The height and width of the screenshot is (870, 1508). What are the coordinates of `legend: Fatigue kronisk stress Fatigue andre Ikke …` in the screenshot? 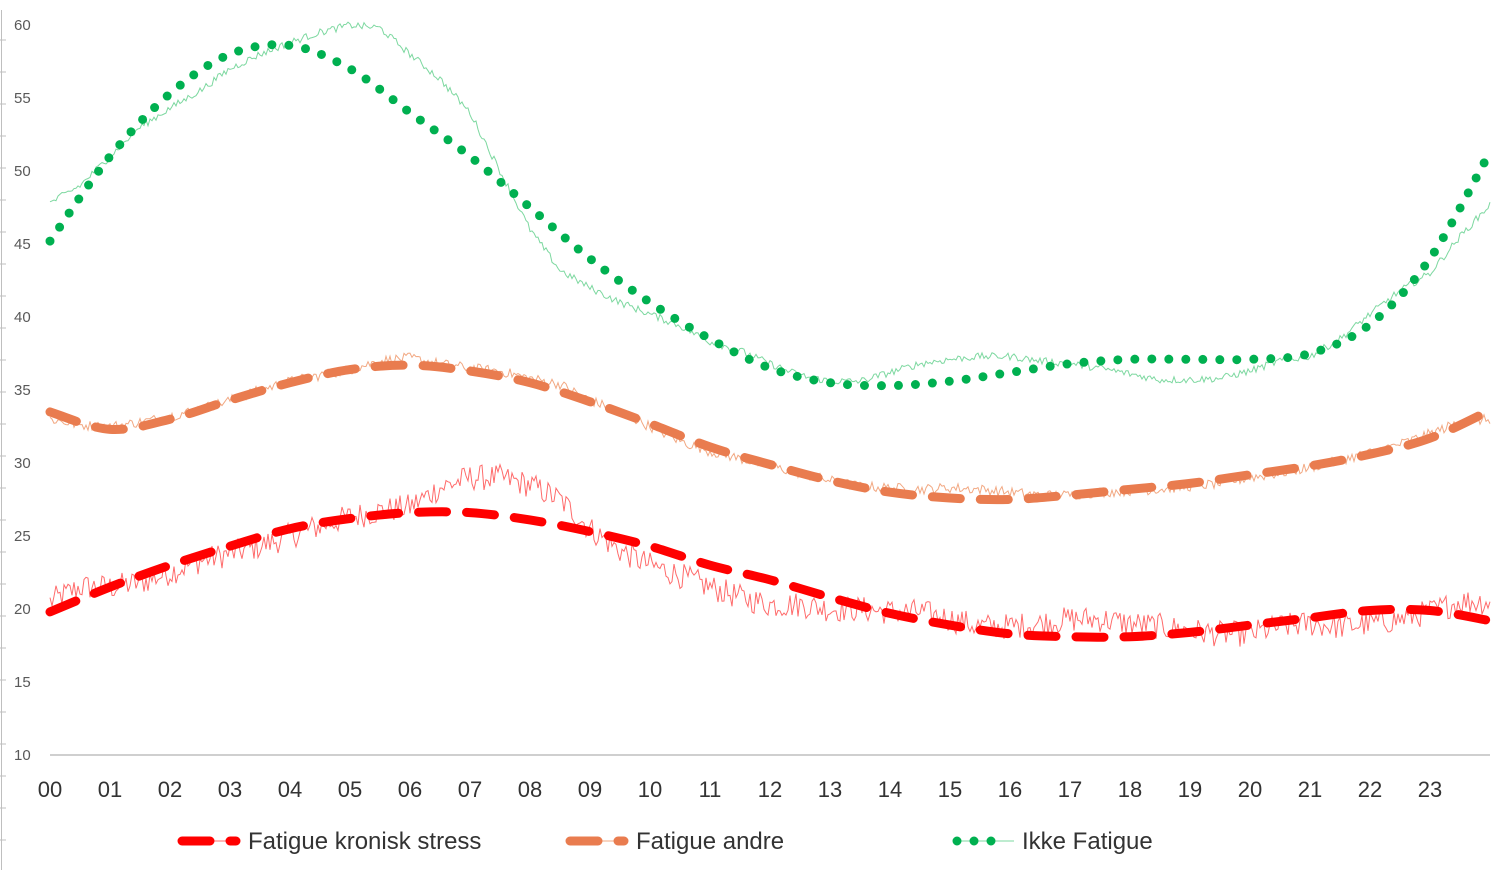 It's located at (665, 841).